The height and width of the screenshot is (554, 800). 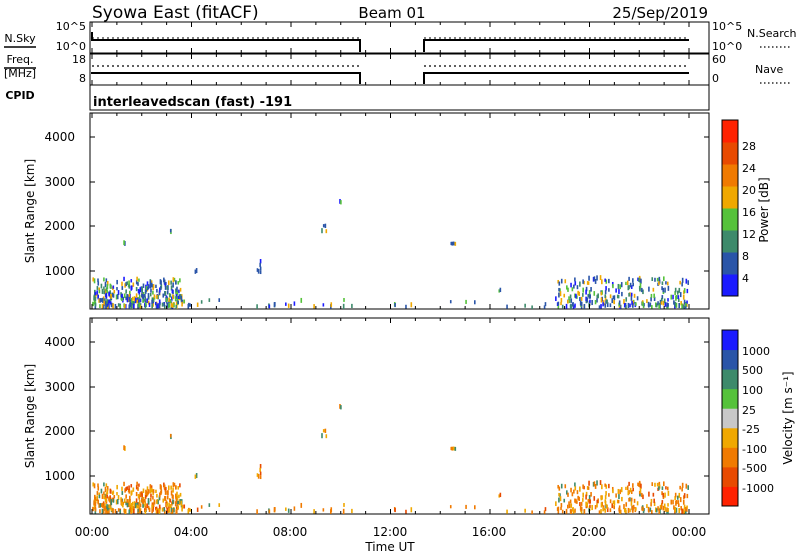 What do you see at coordinates (730, 437) in the screenshot?
I see `velocity-colorbar-segment` at bounding box center [730, 437].